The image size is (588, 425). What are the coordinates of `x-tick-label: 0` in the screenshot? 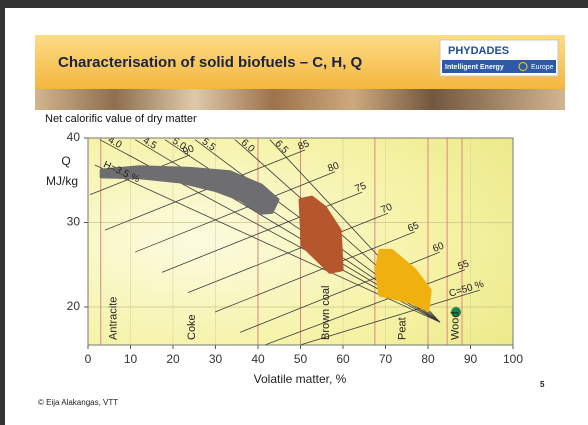 It's located at (88, 359).